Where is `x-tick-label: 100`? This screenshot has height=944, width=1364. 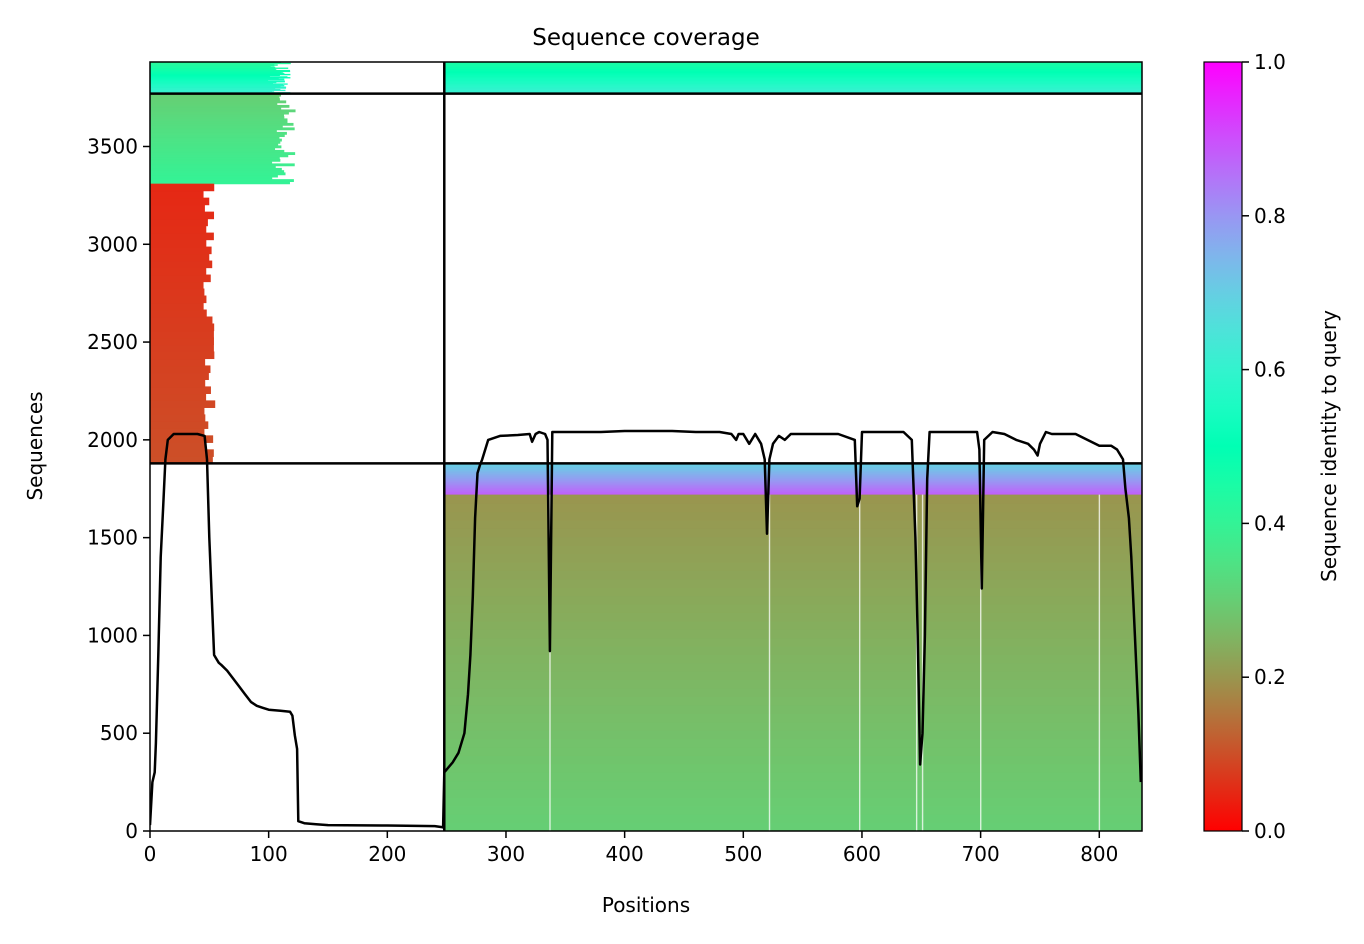
x-tick-label: 100 is located at coordinates (269, 854).